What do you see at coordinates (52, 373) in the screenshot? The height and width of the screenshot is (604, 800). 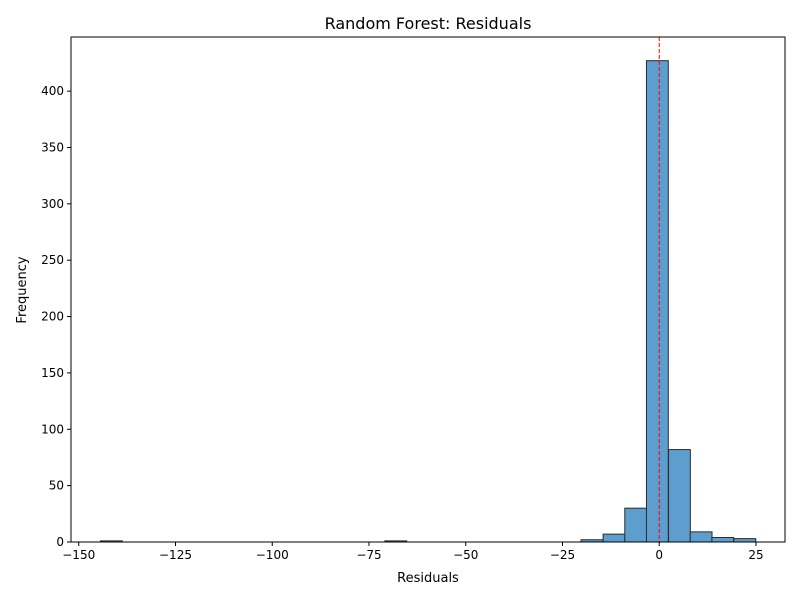 I see `y-tick-label-3: 150` at bounding box center [52, 373].